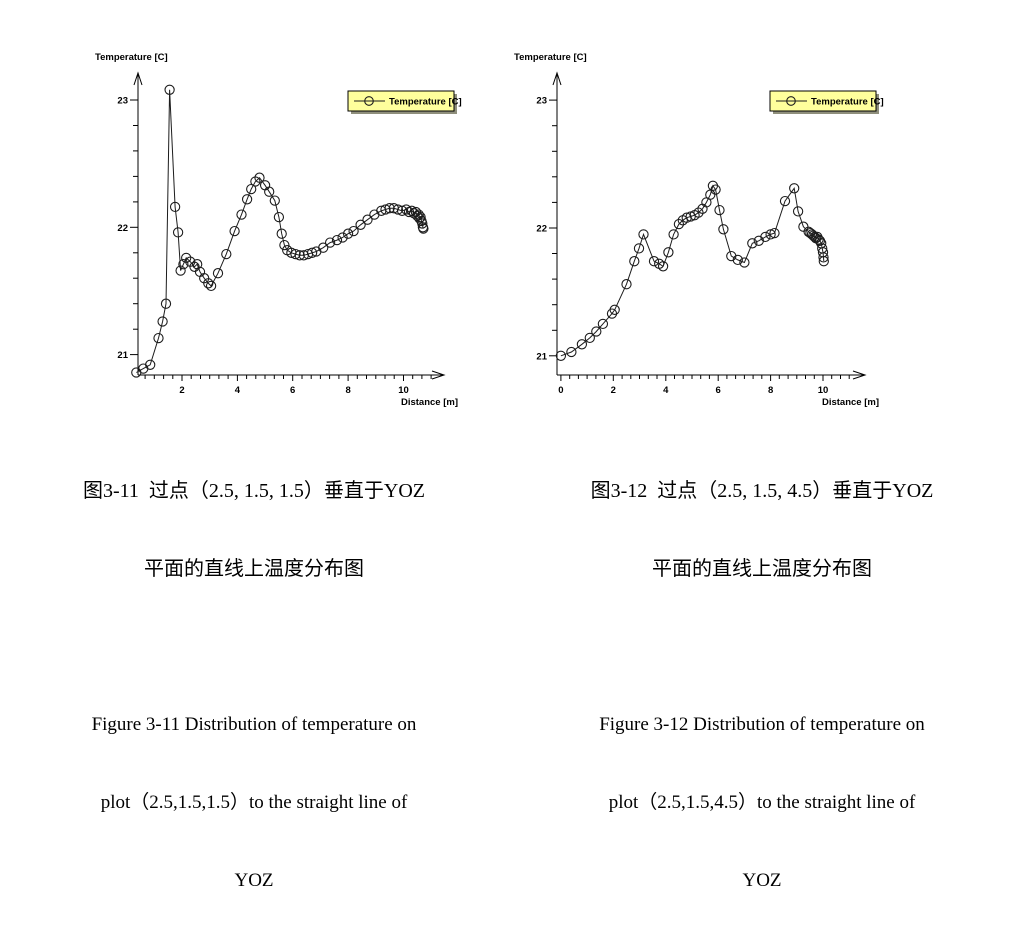 Image resolution: width=1016 pixels, height=946 pixels. I want to click on caption-line: plot（2.5,1.5,4.5）to the straight line of, so click(762, 802).